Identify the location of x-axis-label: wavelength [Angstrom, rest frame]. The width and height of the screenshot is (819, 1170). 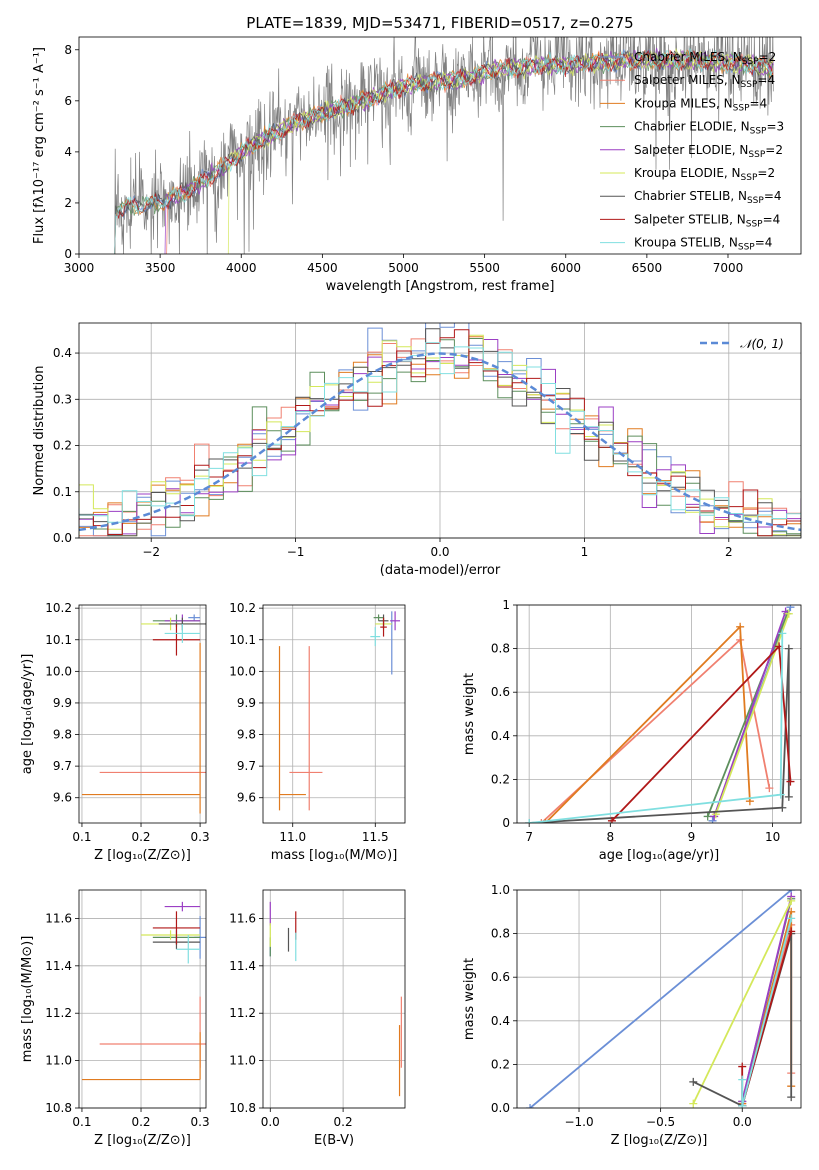
(440, 286).